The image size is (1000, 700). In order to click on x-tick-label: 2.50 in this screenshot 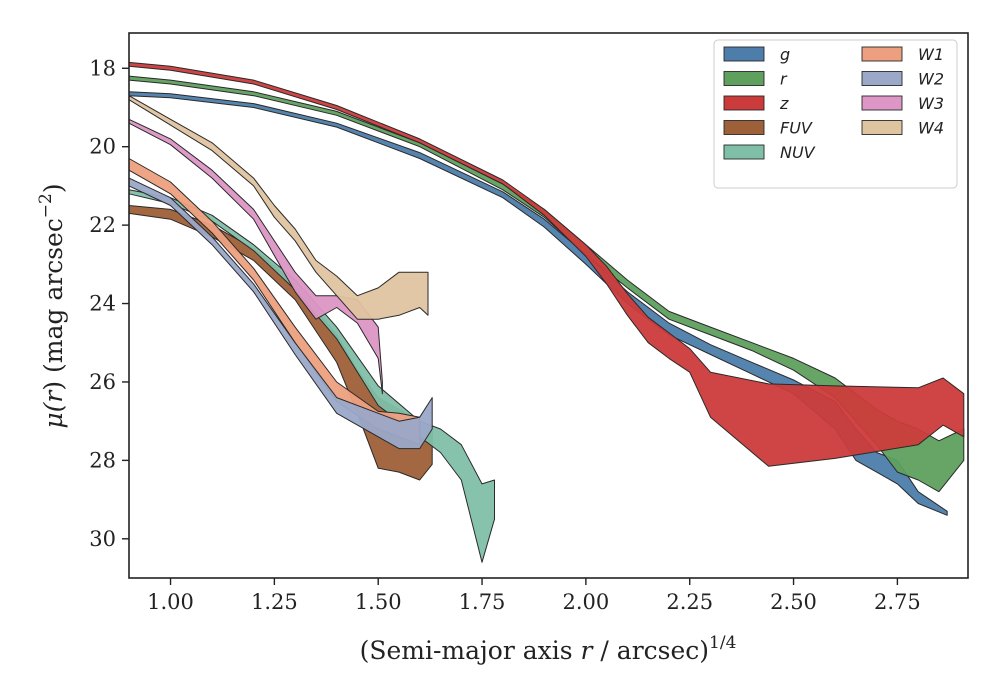, I will do `click(793, 602)`.